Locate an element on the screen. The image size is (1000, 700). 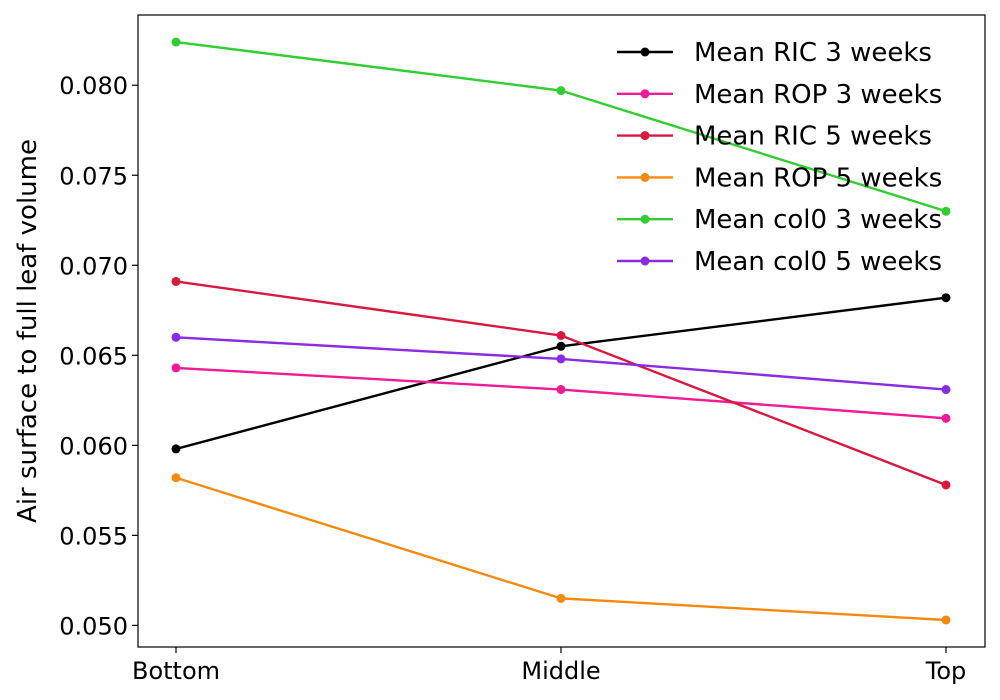
legend-entry: Mean ROP 3 weeks is located at coordinates (779, 95).